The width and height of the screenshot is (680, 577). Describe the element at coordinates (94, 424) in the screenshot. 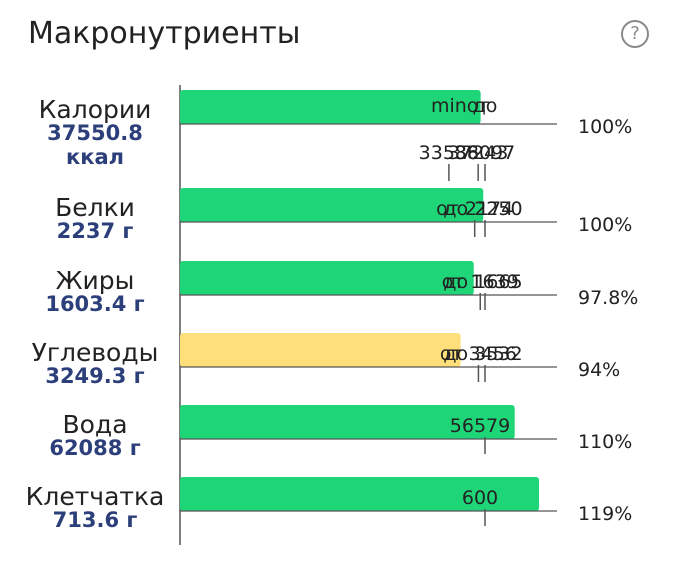

I see `category-label: Вода` at that location.